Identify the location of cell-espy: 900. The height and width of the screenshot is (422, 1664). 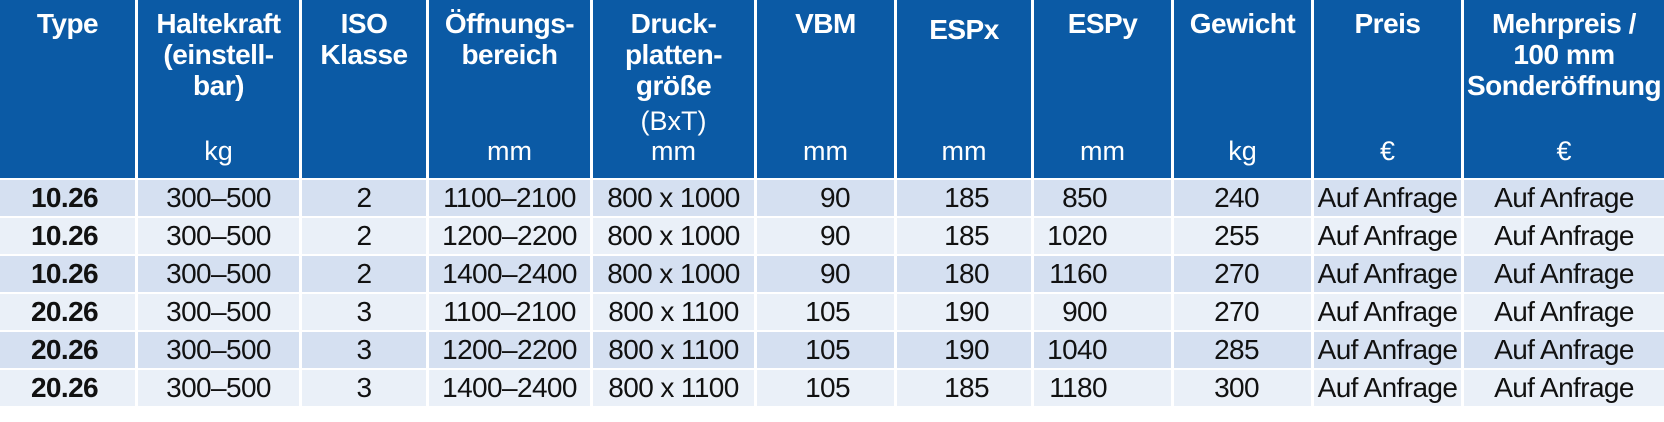
(1104, 311).